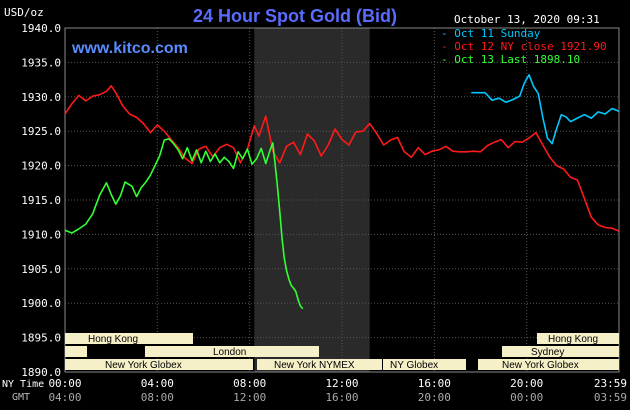 The image size is (630, 410). I want to click on x-tick-label-ny: 00:00, so click(64, 383).